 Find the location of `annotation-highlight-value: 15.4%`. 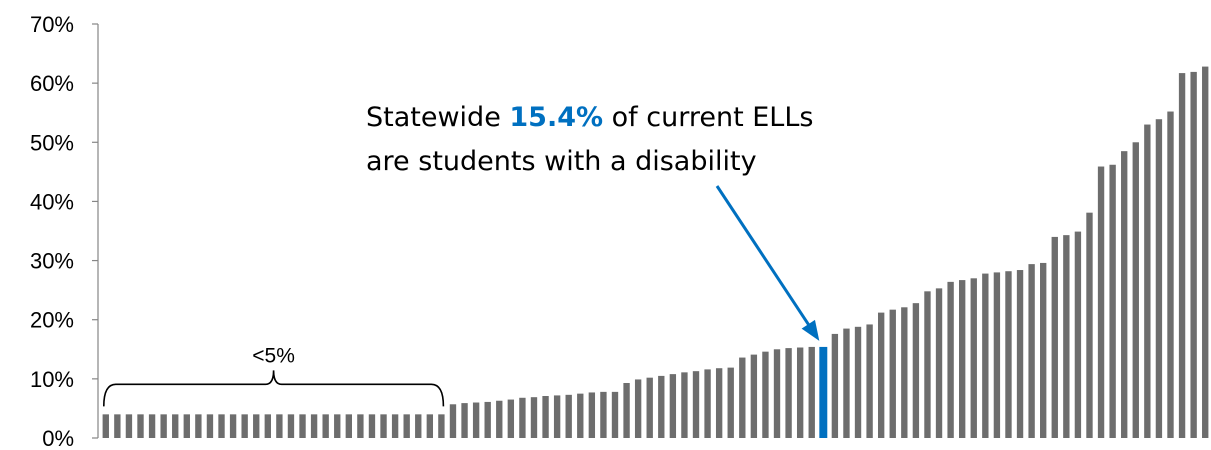

annotation-highlight-value: 15.4% is located at coordinates (556, 117).